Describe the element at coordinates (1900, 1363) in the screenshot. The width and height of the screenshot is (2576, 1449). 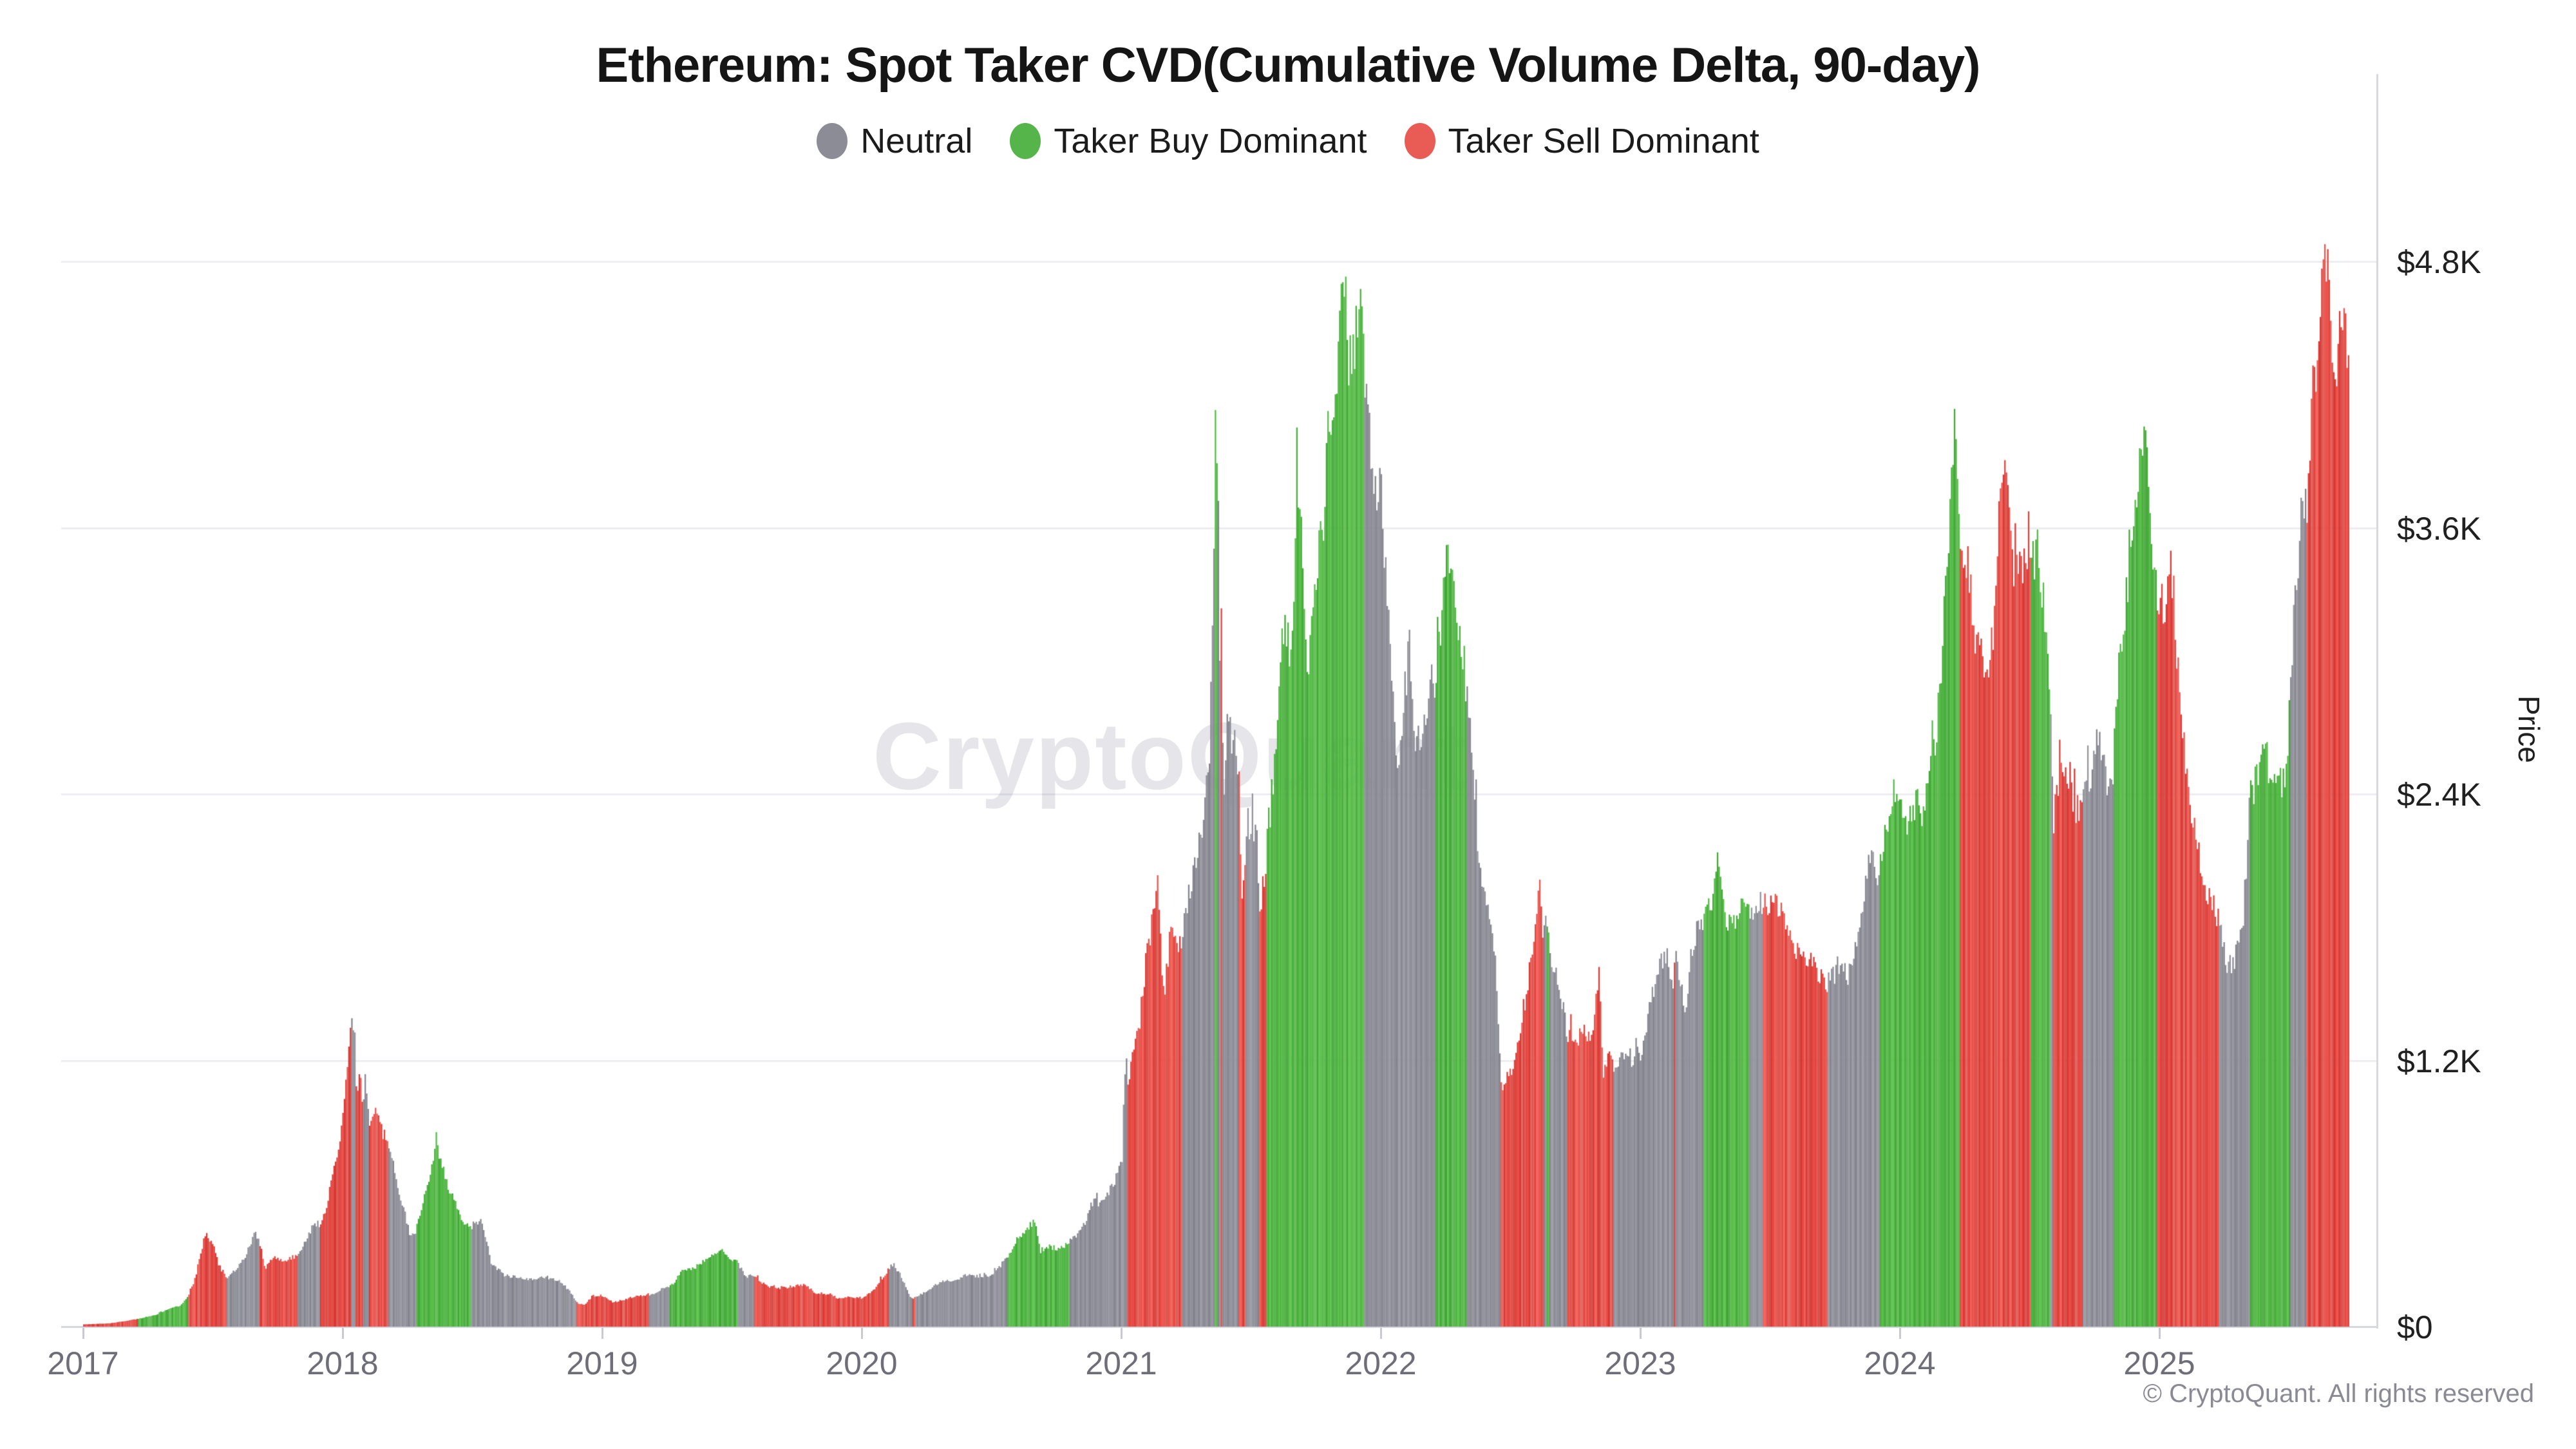
I see `x-tick-label-2024: 2024` at that location.